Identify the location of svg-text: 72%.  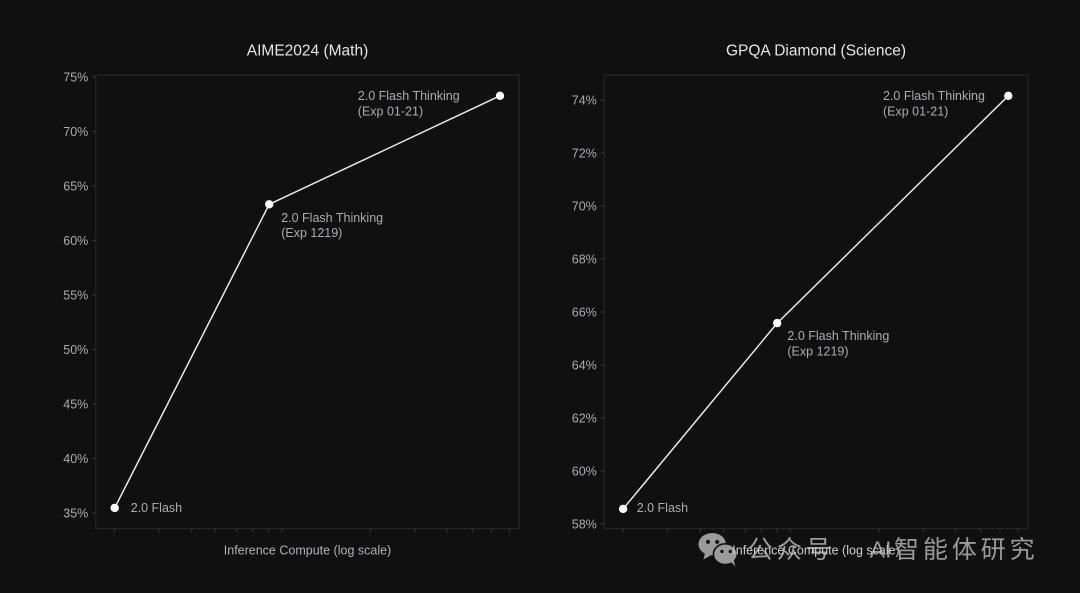
(584, 154).